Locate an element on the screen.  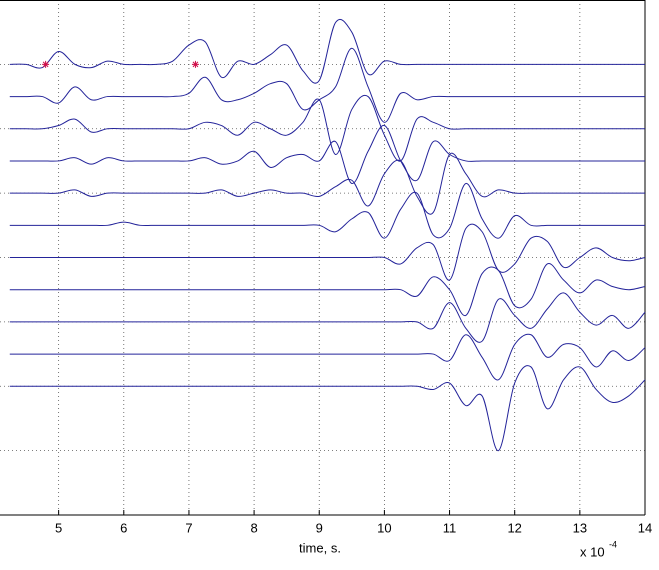
x-tick-label: 14 is located at coordinates (645, 527).